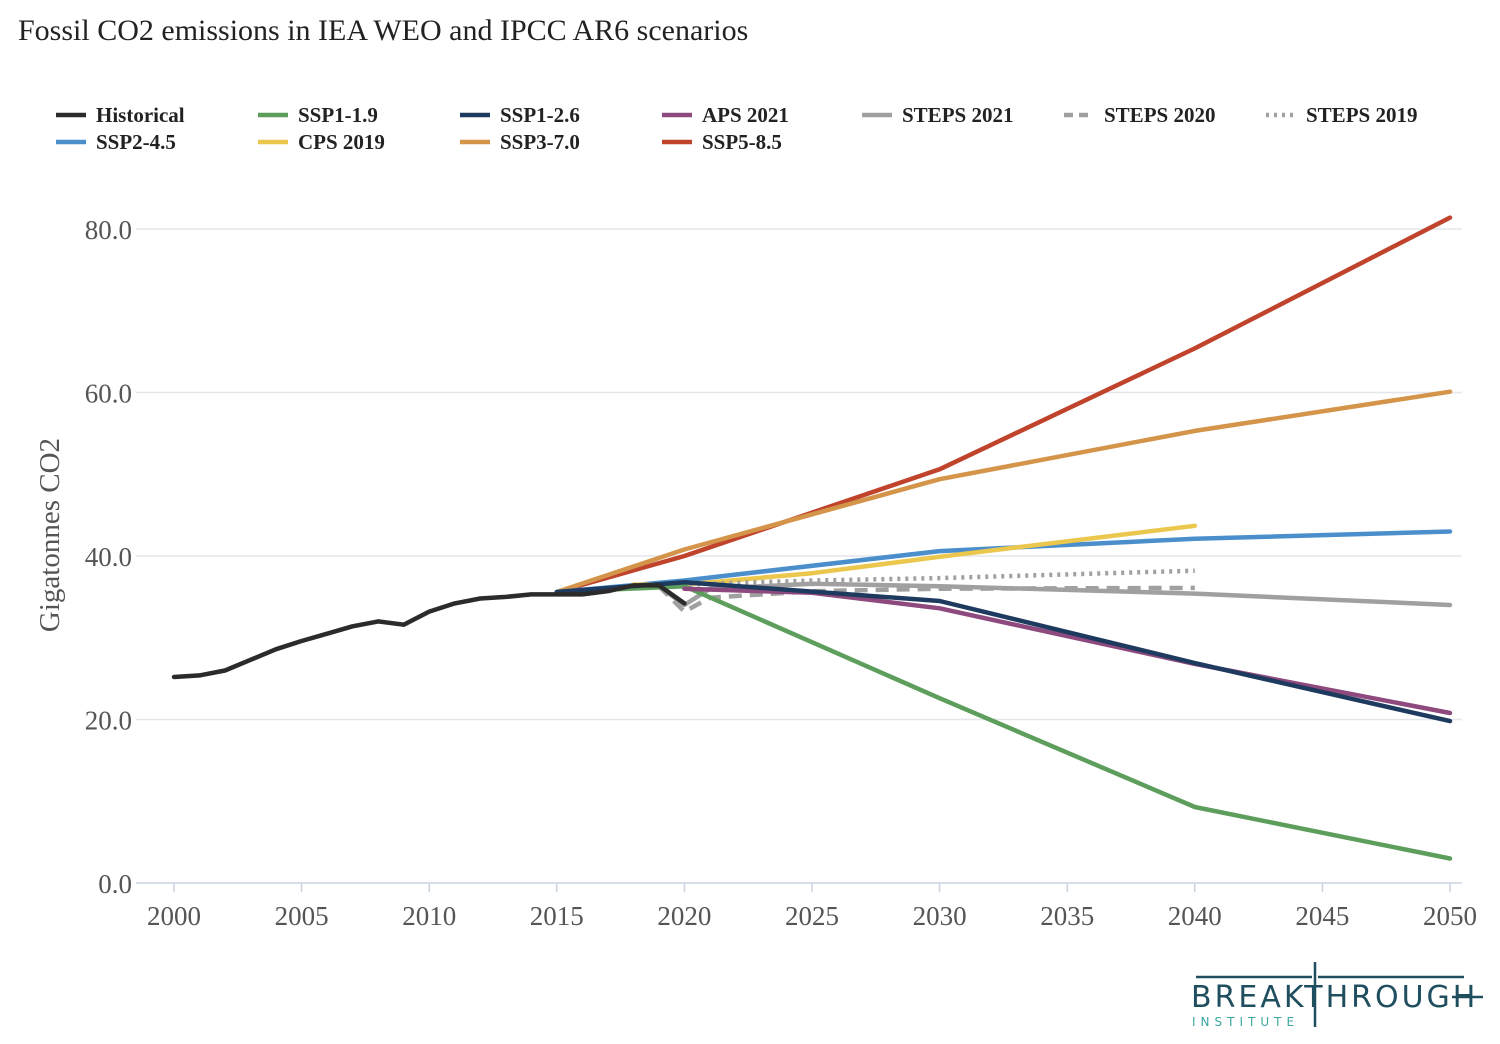 The width and height of the screenshot is (1500, 1044). What do you see at coordinates (1322, 916) in the screenshot?
I see `x-tick-label: 2045` at bounding box center [1322, 916].